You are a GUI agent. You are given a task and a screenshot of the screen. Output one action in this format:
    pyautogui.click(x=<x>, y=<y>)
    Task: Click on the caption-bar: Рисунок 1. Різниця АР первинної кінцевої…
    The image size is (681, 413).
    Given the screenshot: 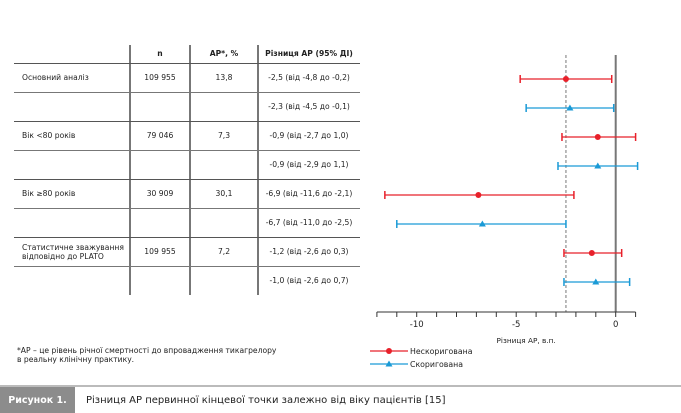 What is the action you would take?
    pyautogui.click(x=340, y=399)
    